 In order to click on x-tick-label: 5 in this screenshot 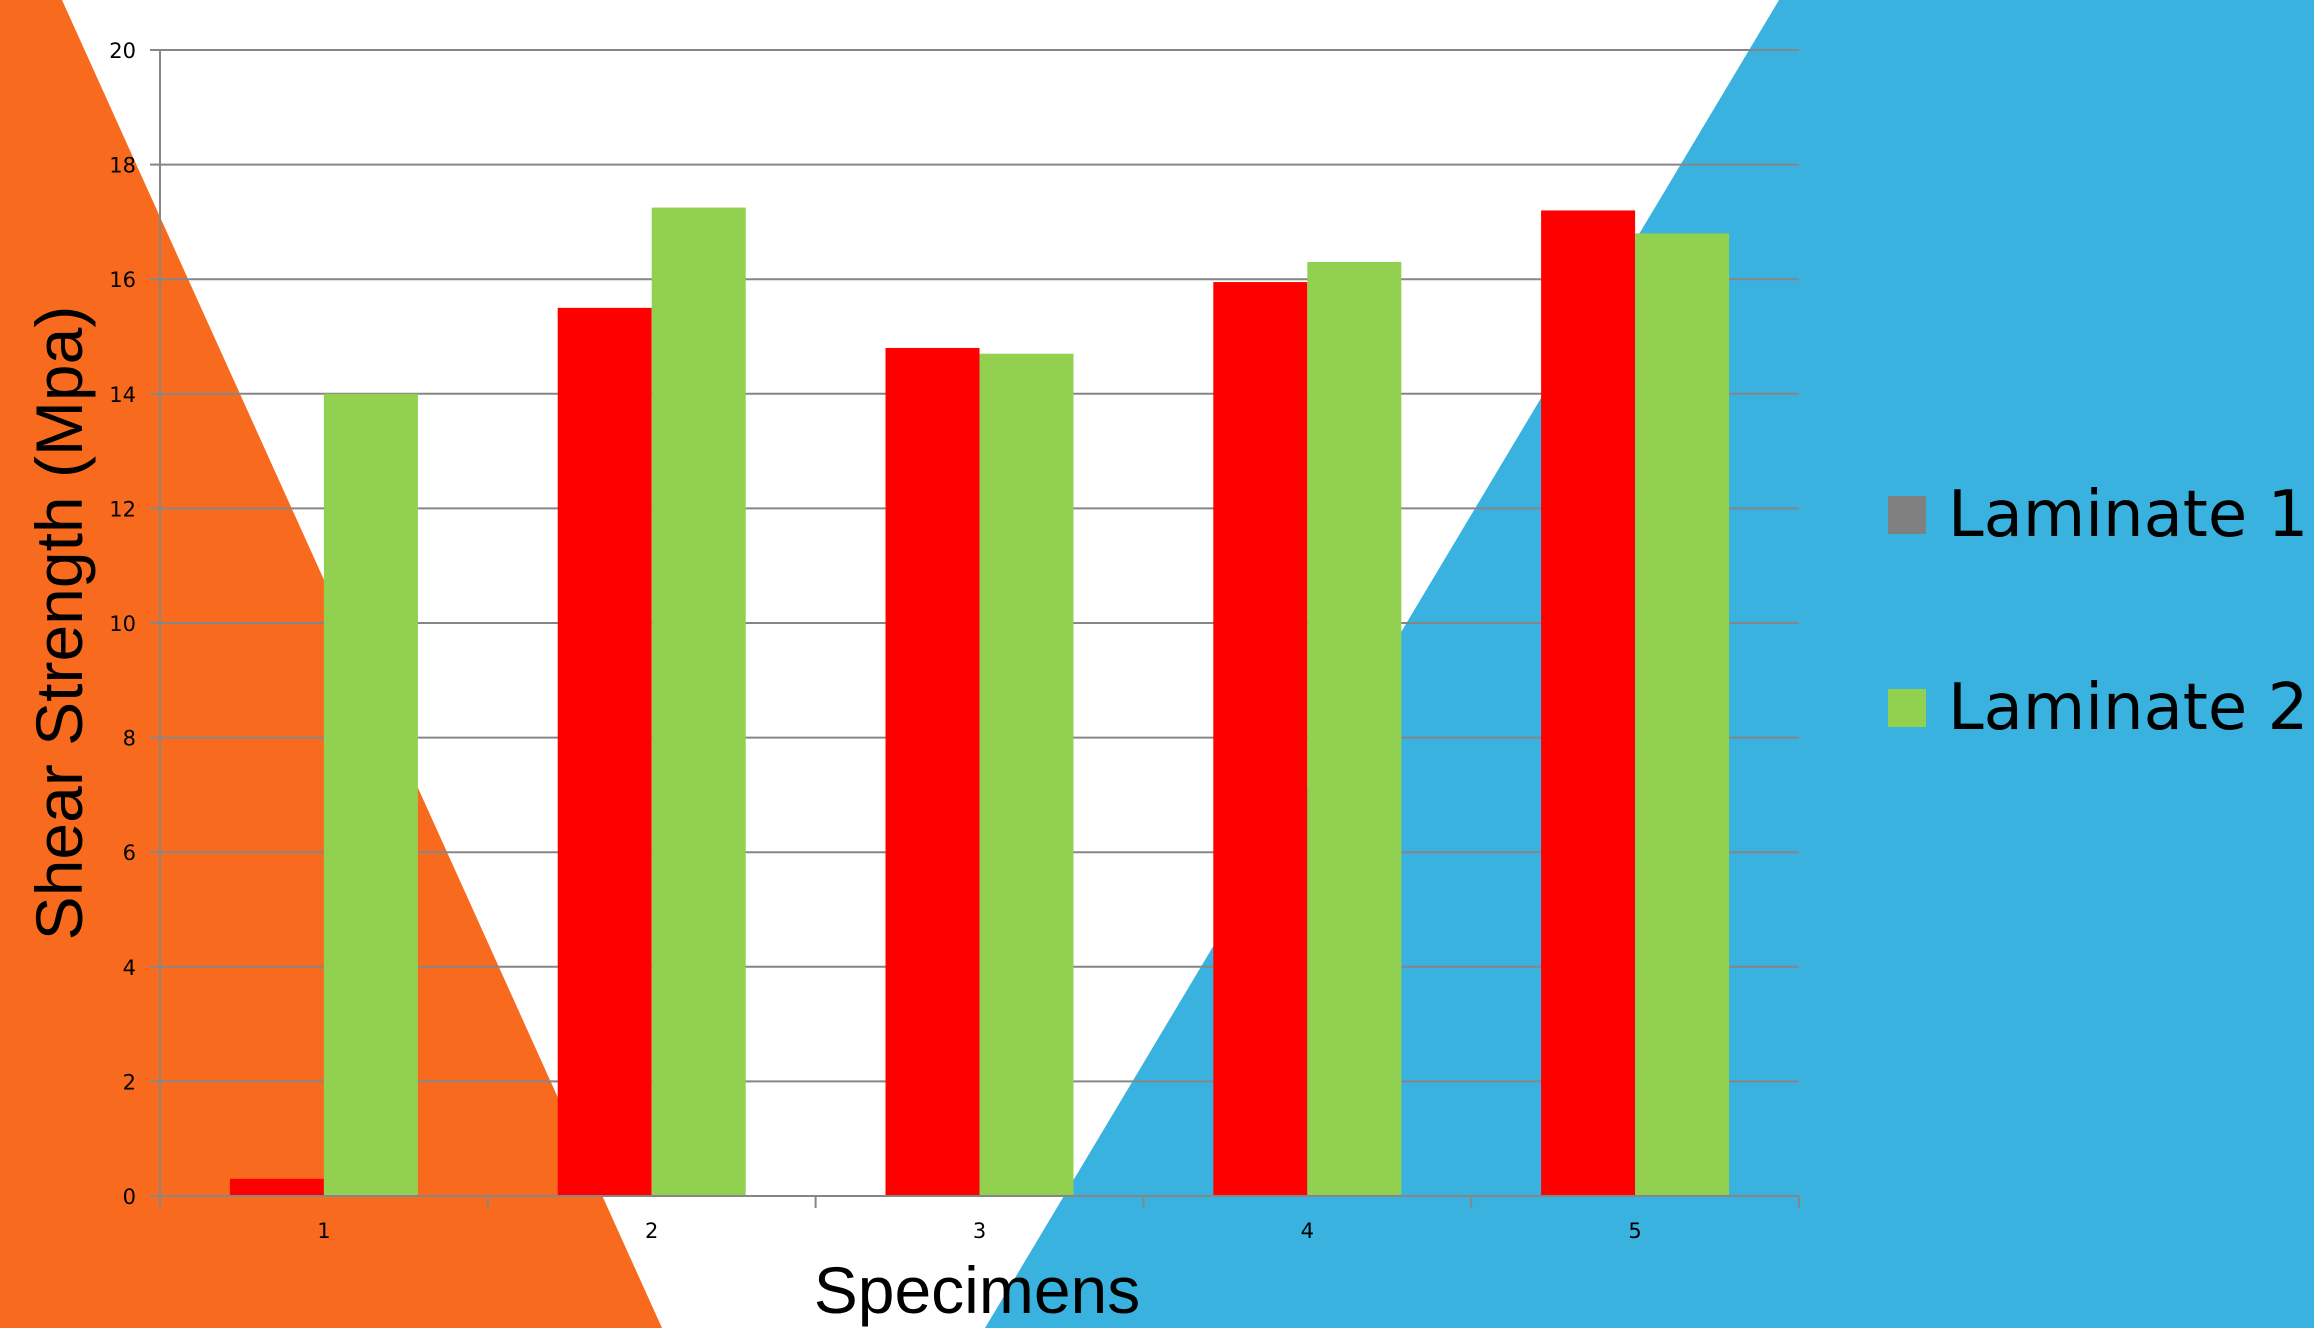, I will do `click(1634, 1231)`.